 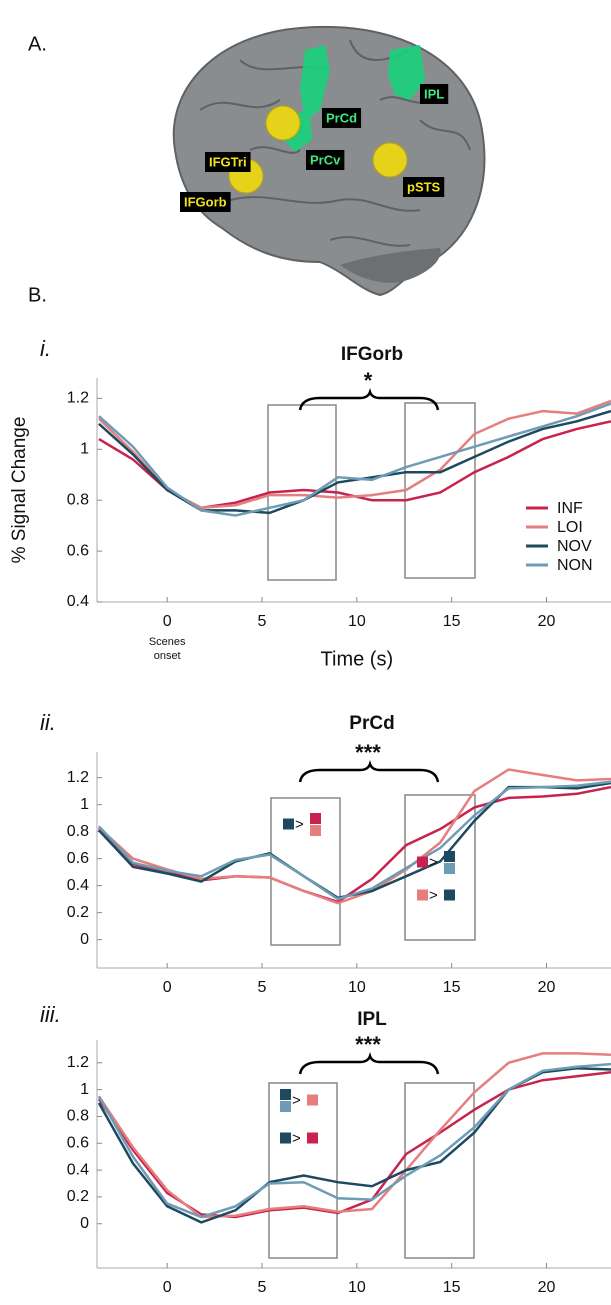 I want to click on panel-label: i., so click(x=45, y=348).